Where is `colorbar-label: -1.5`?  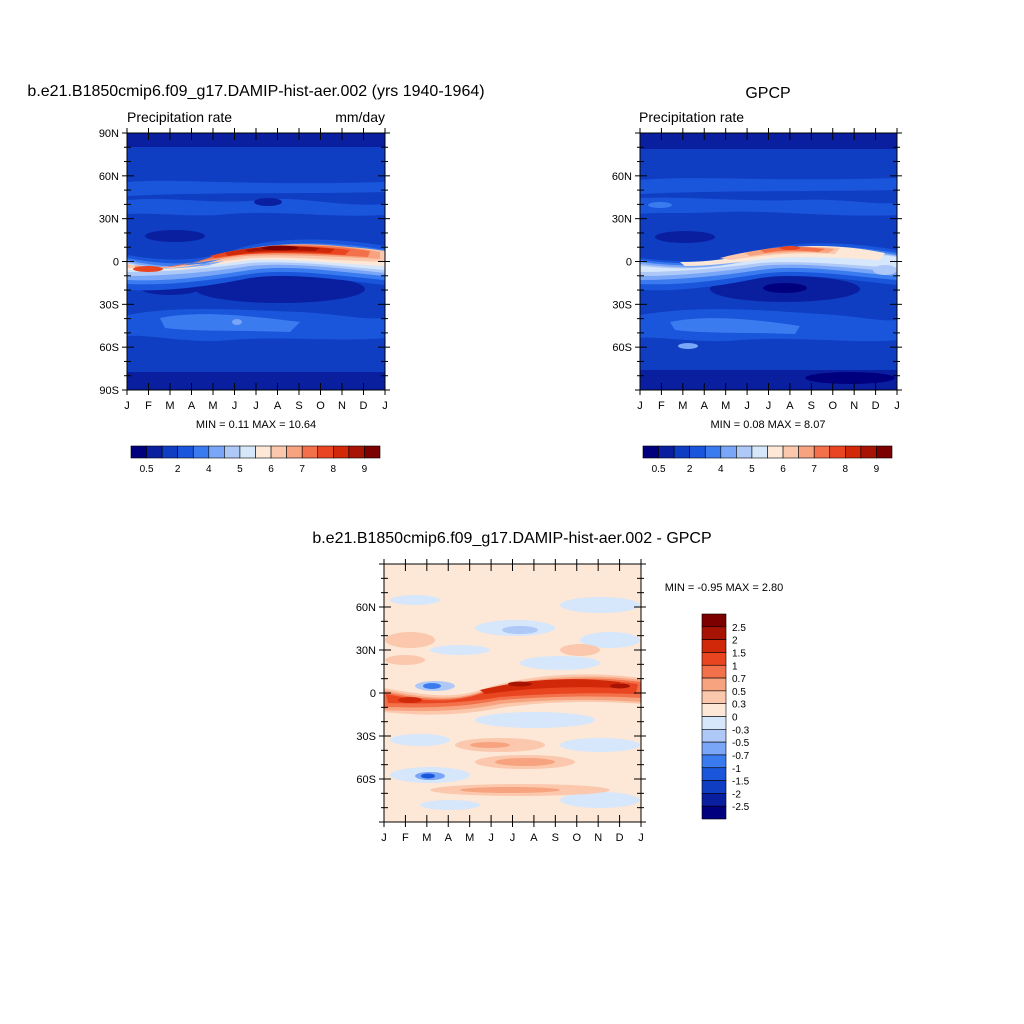 colorbar-label: -1.5 is located at coordinates (741, 782).